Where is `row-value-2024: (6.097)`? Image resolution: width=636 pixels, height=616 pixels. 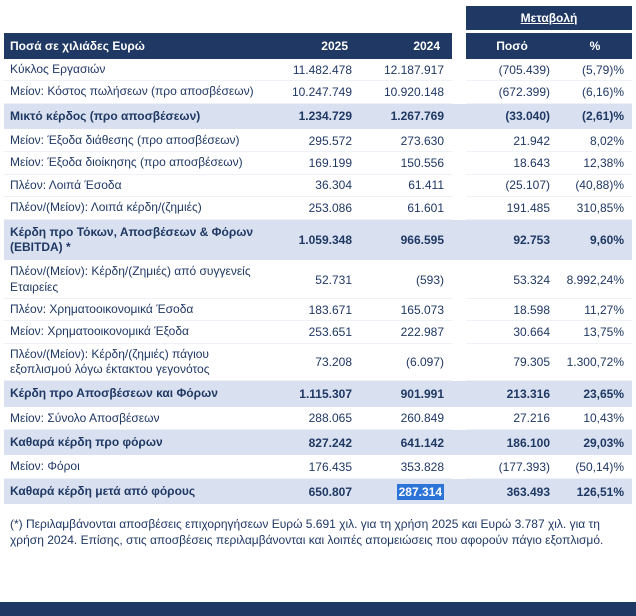
row-value-2024: (6.097) is located at coordinates (406, 362).